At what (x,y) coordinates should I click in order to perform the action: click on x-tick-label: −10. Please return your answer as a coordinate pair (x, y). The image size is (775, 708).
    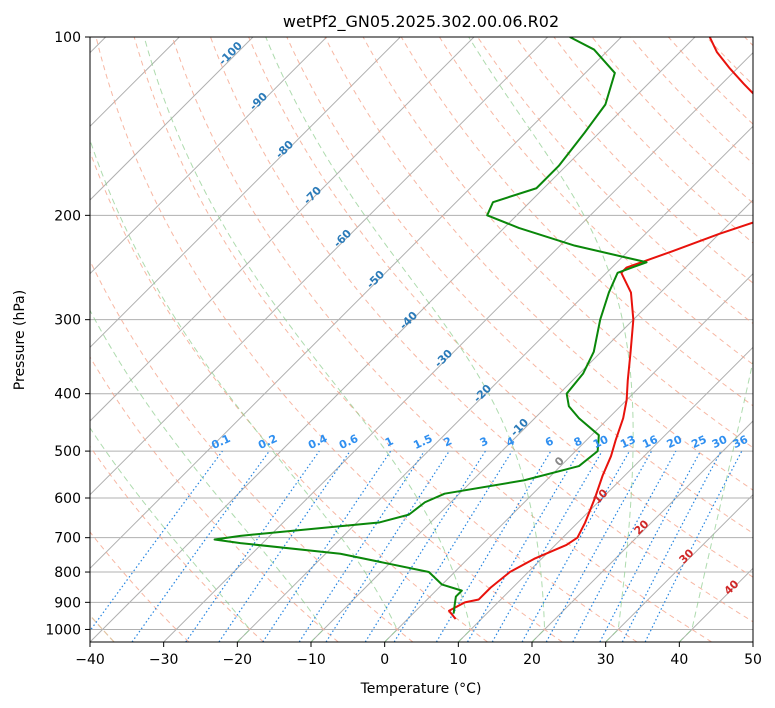
    Looking at the image, I should click on (311, 660).